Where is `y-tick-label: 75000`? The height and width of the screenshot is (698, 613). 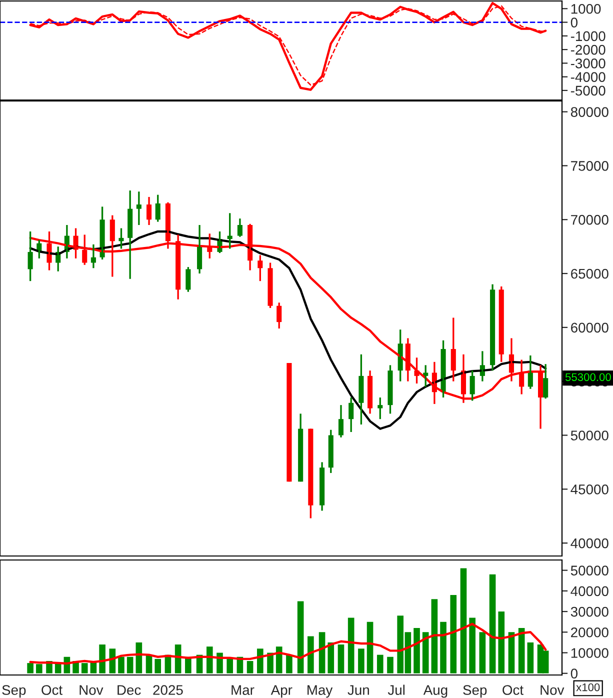 y-tick-label: 75000 is located at coordinates (589, 166).